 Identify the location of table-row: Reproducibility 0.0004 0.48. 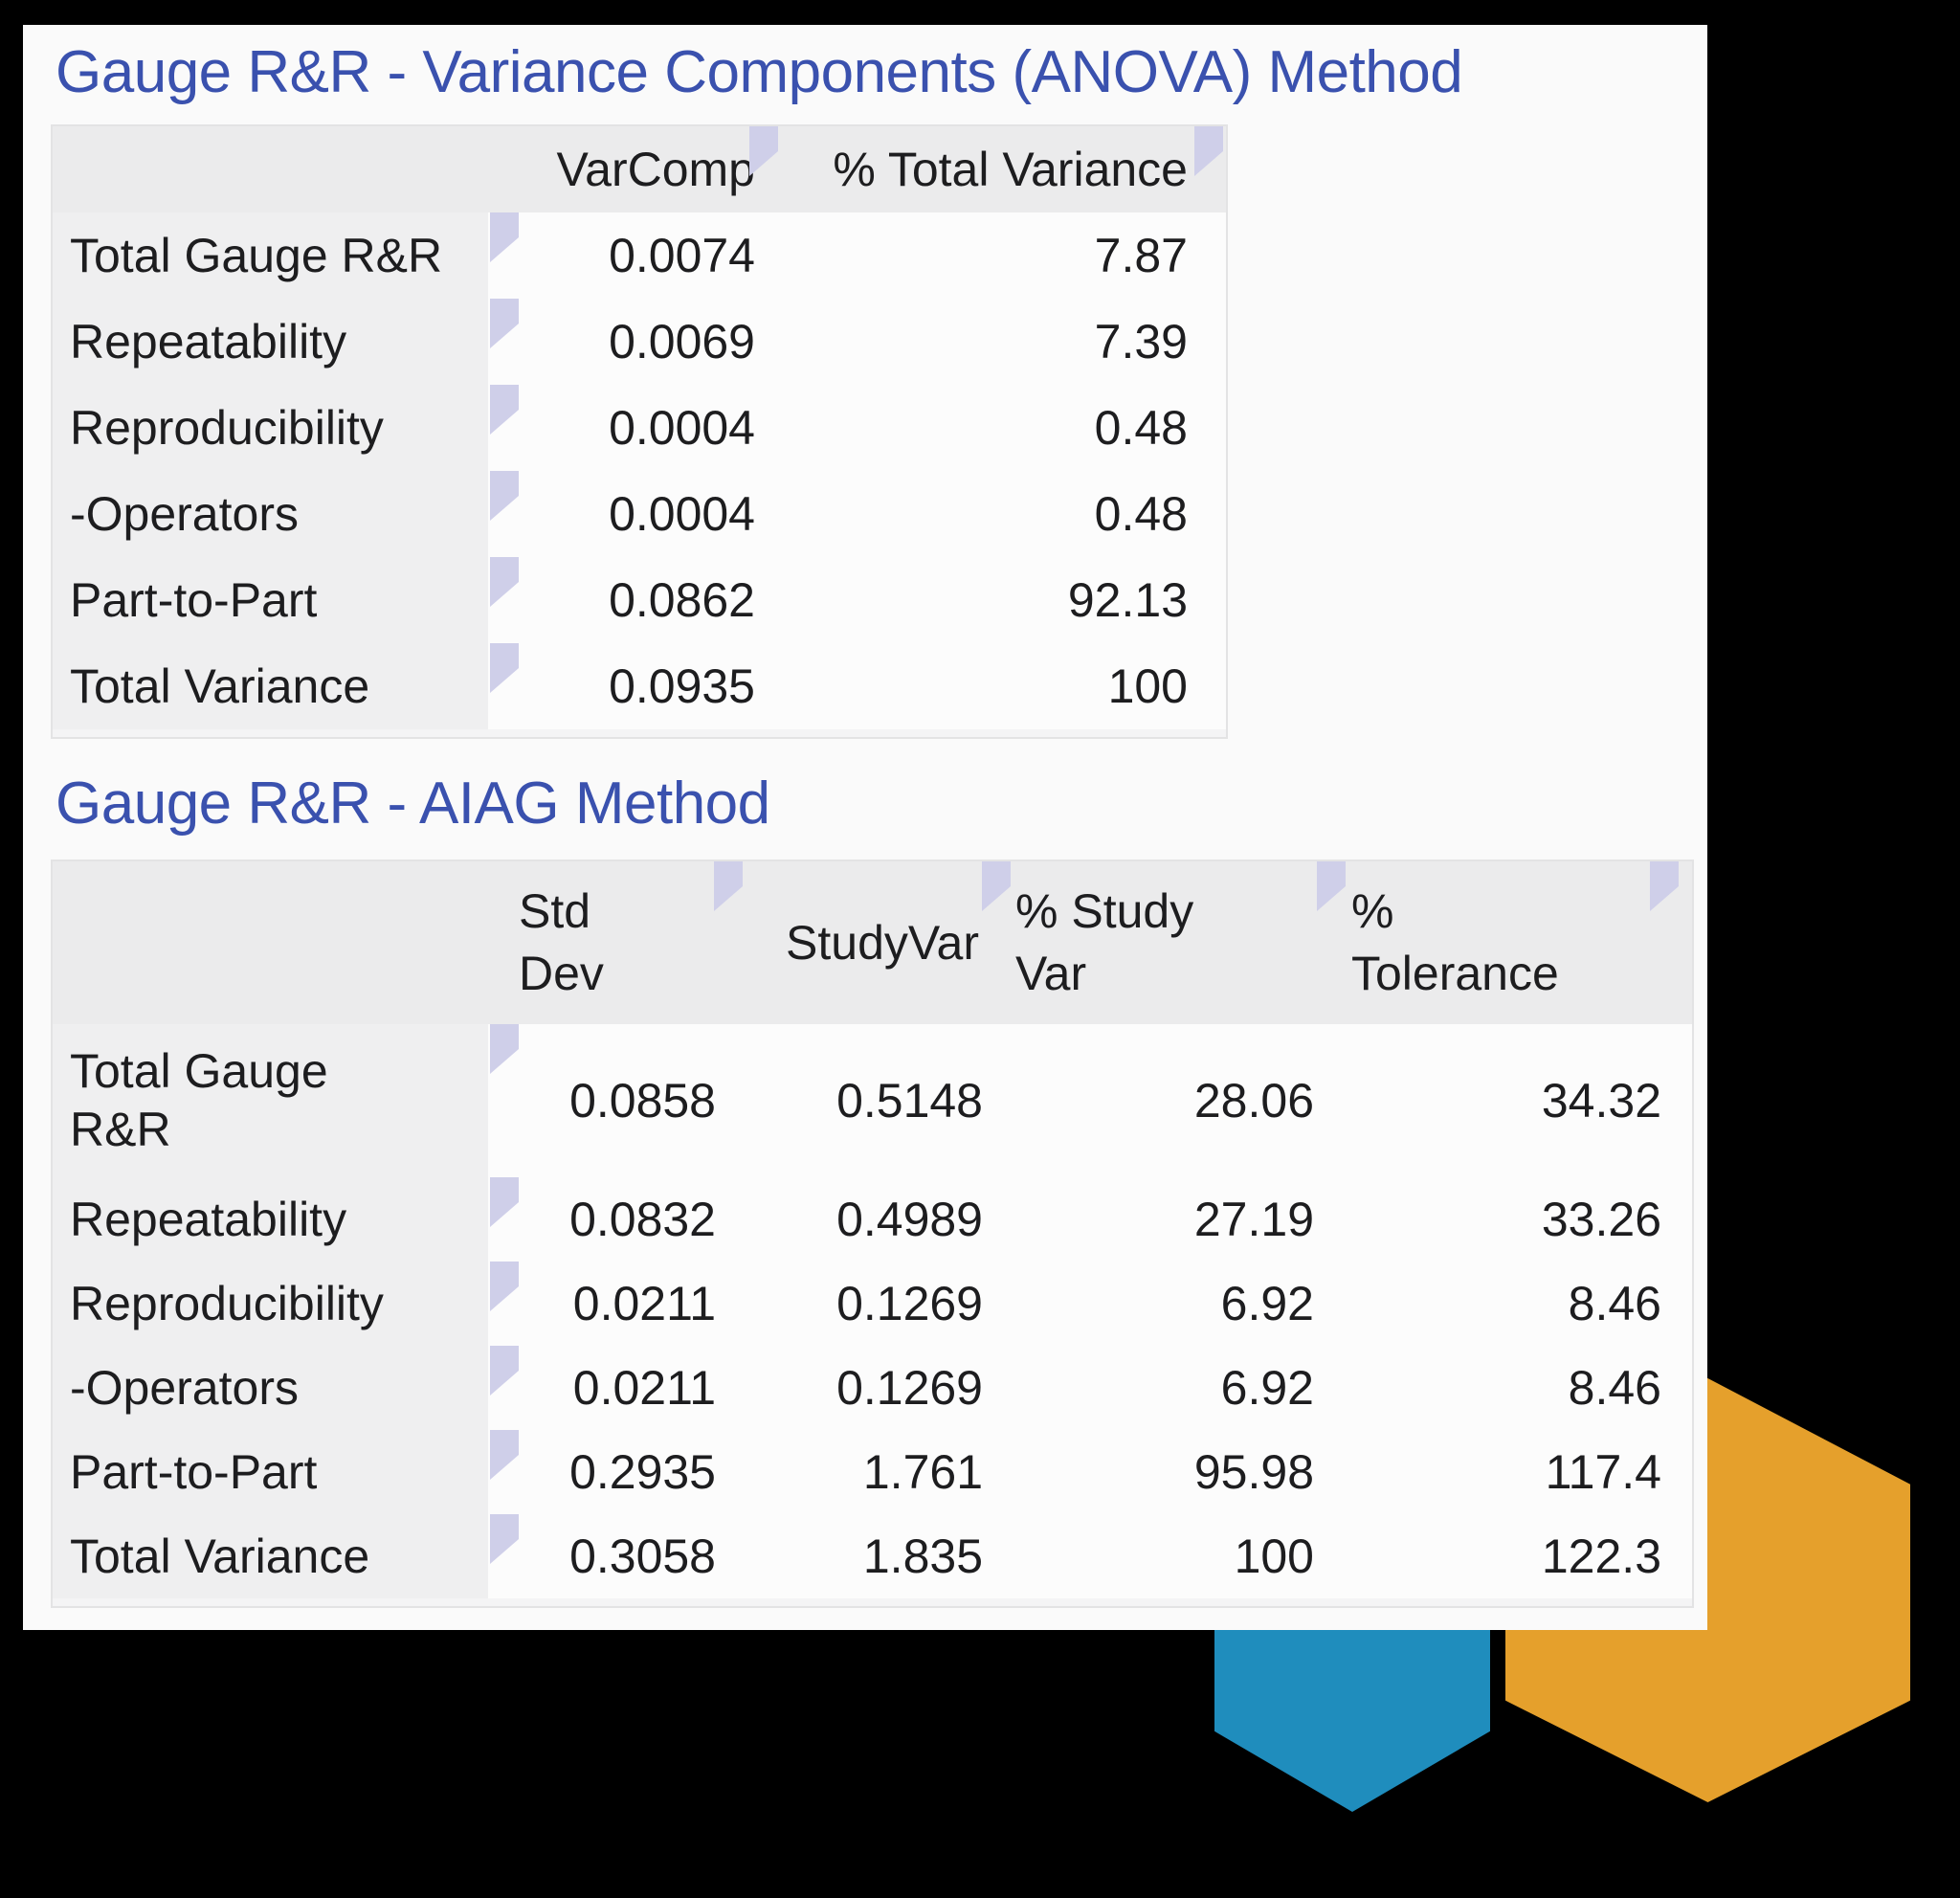
(640, 428).